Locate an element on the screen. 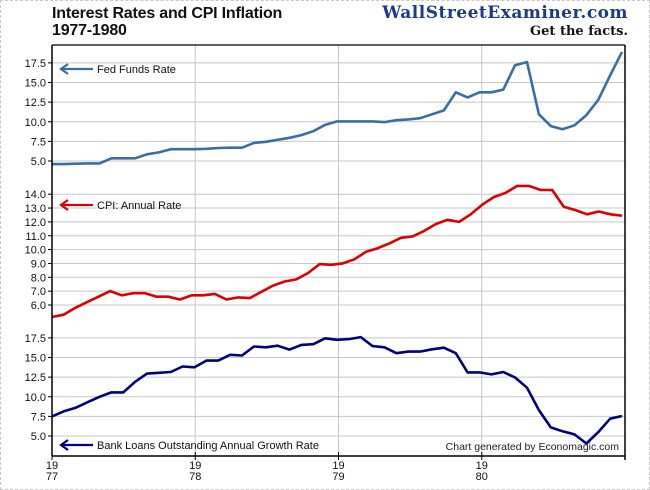  x-tick-label-bottom: 80 is located at coordinates (482, 477).